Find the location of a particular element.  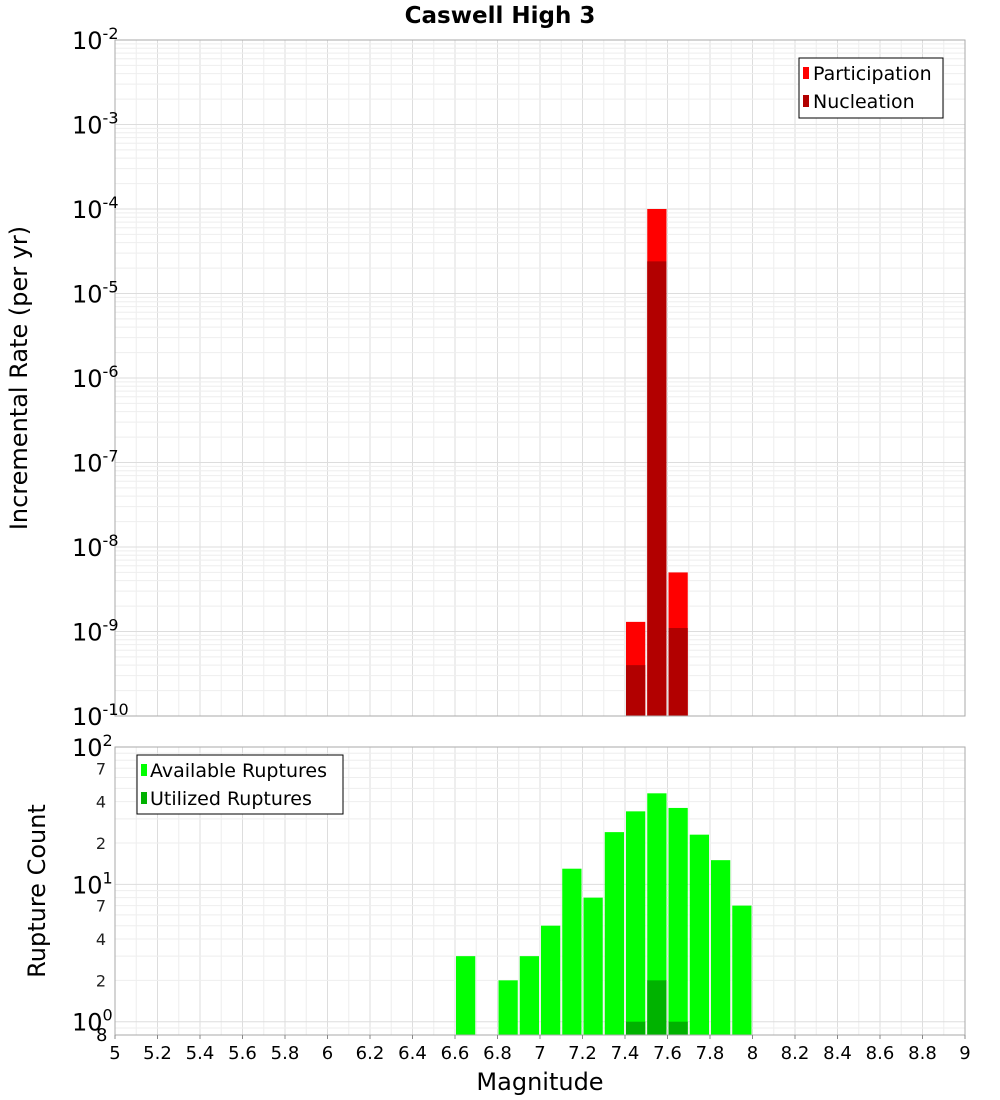

x-tick-label: 8.6 is located at coordinates (880, 1053).